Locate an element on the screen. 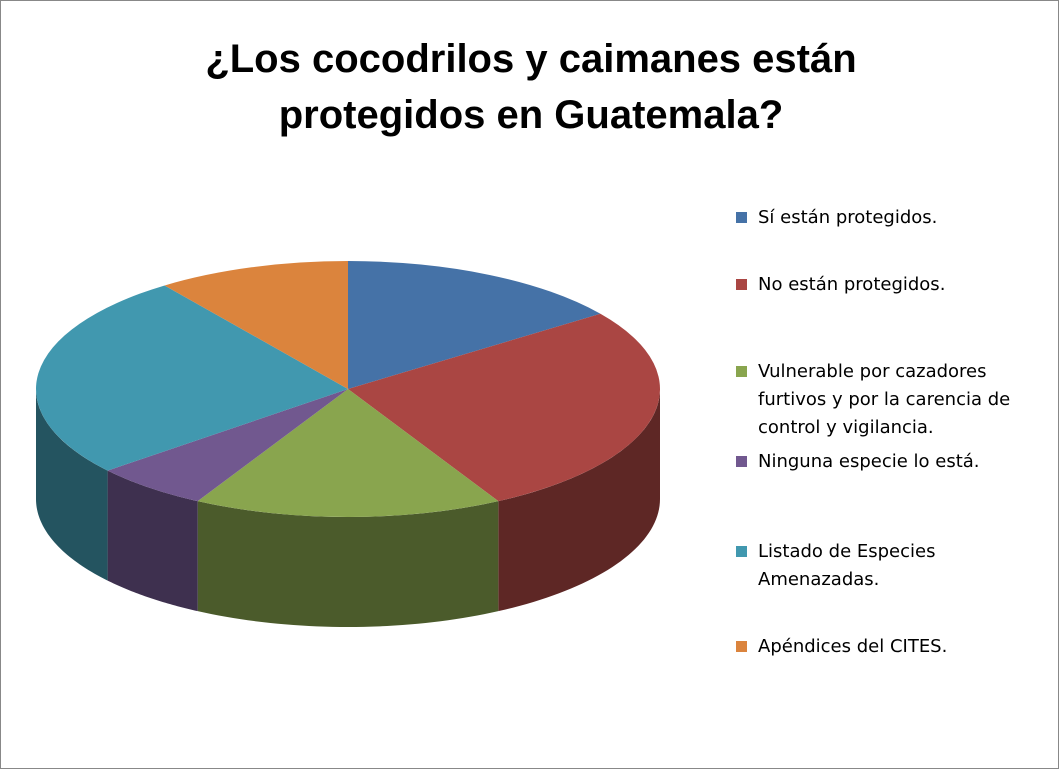 The height and width of the screenshot is (769, 1059). legend-item: No están protegidos. is located at coordinates (891, 285).